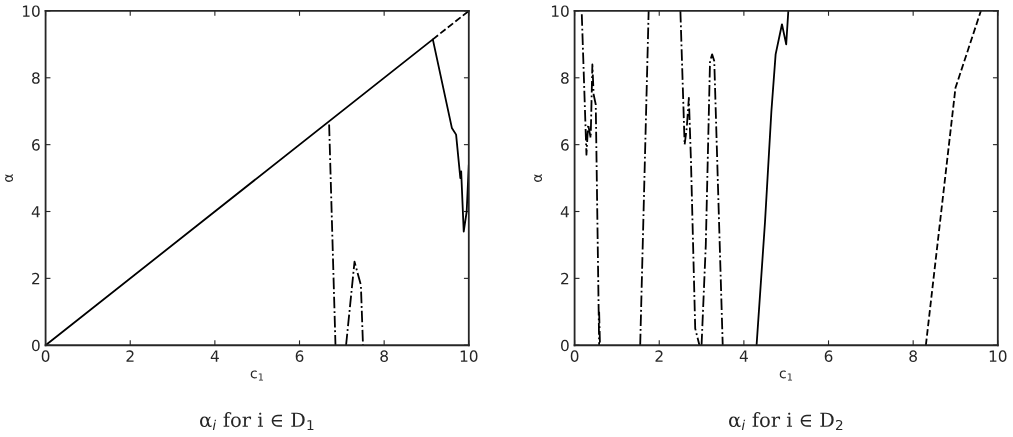 The image size is (1013, 437). Describe the element at coordinates (786, 421) in the screenshot. I see `text: α$_{i}$ for i ∈ D$_{2}$` at that location.